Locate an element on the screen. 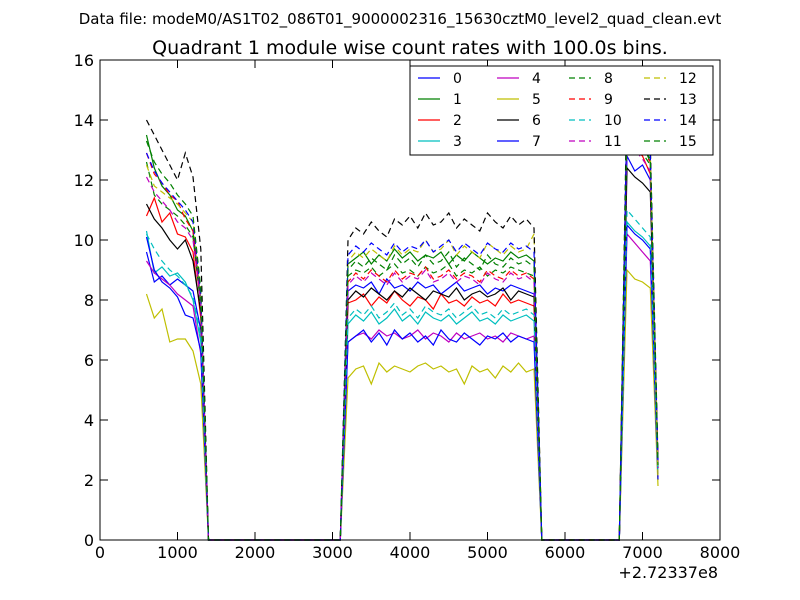  y-tick-label: 10 is located at coordinates (84, 240).